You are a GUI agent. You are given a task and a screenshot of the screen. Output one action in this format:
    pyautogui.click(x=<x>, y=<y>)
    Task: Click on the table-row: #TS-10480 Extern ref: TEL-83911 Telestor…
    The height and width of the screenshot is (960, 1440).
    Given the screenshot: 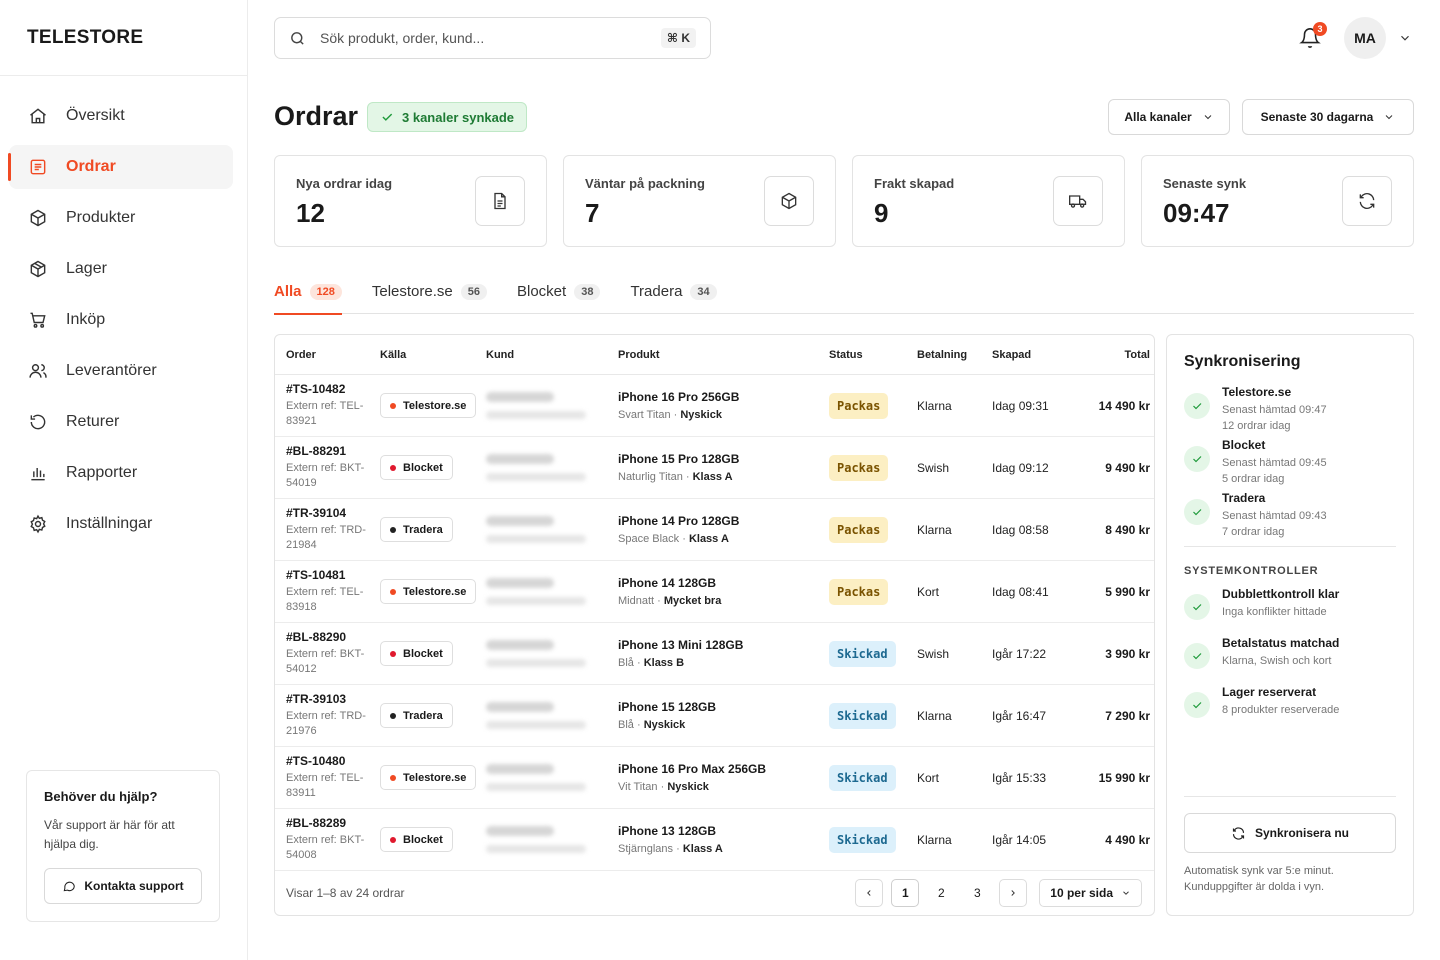 What is the action you would take?
    pyautogui.click(x=714, y=778)
    